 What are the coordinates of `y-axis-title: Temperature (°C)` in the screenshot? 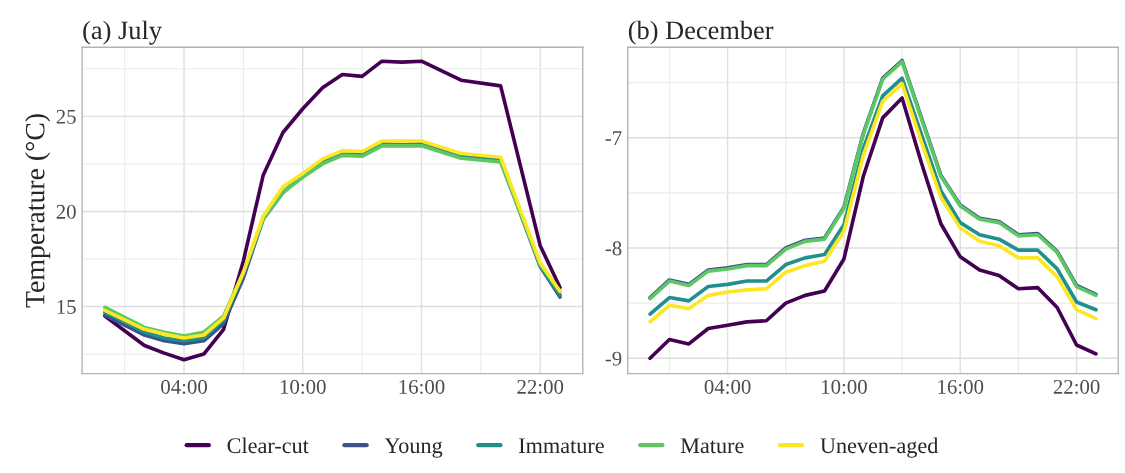 It's located at (37, 211).